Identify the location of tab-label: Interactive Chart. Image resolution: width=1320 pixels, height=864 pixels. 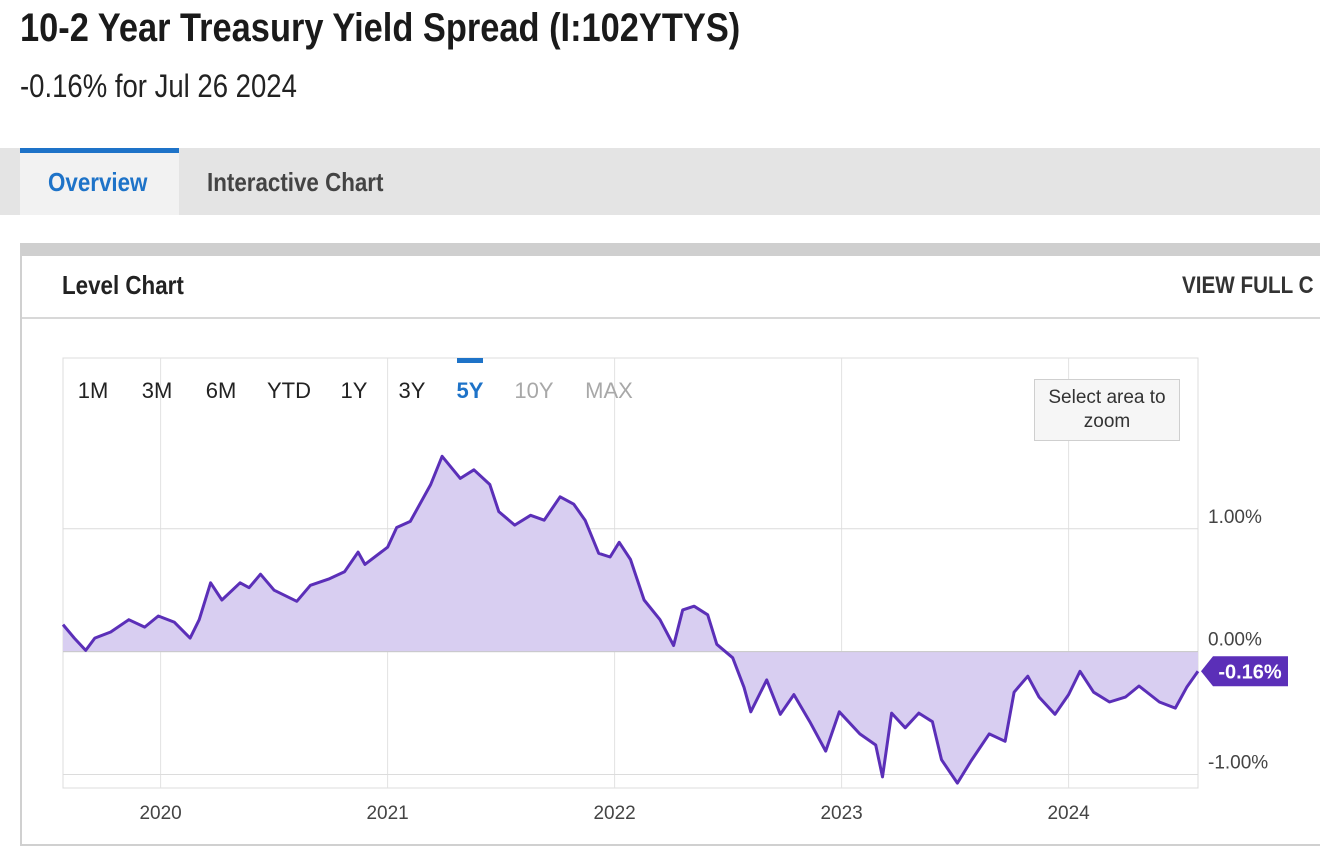
(295, 182).